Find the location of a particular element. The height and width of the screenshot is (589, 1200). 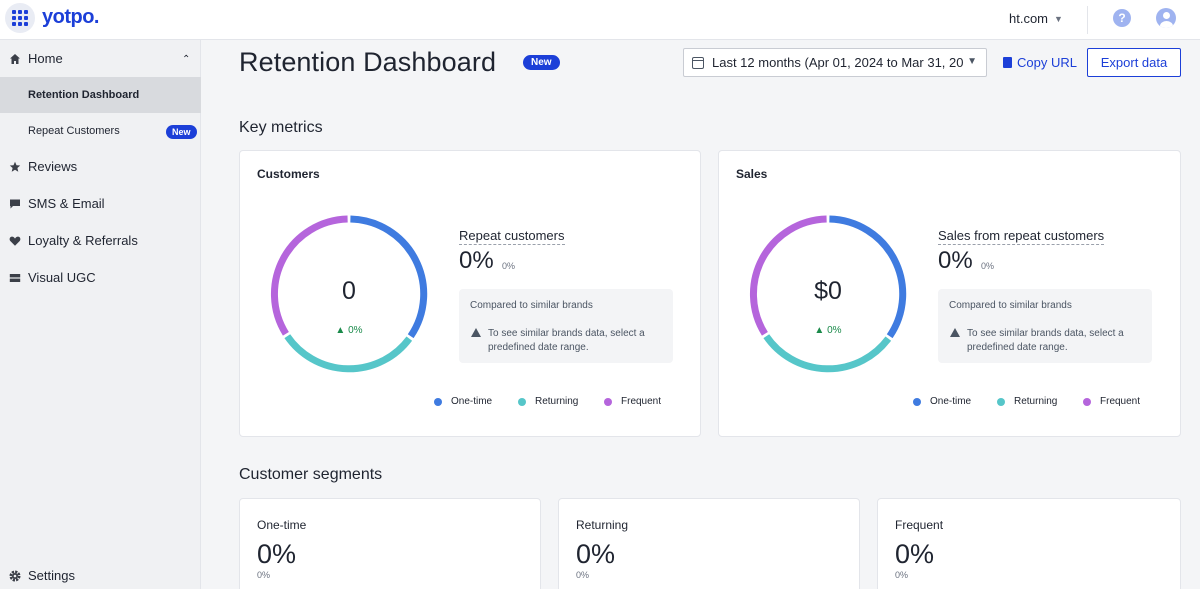

segment-card-one-time: One-time 0% 0% is located at coordinates (390, 543).